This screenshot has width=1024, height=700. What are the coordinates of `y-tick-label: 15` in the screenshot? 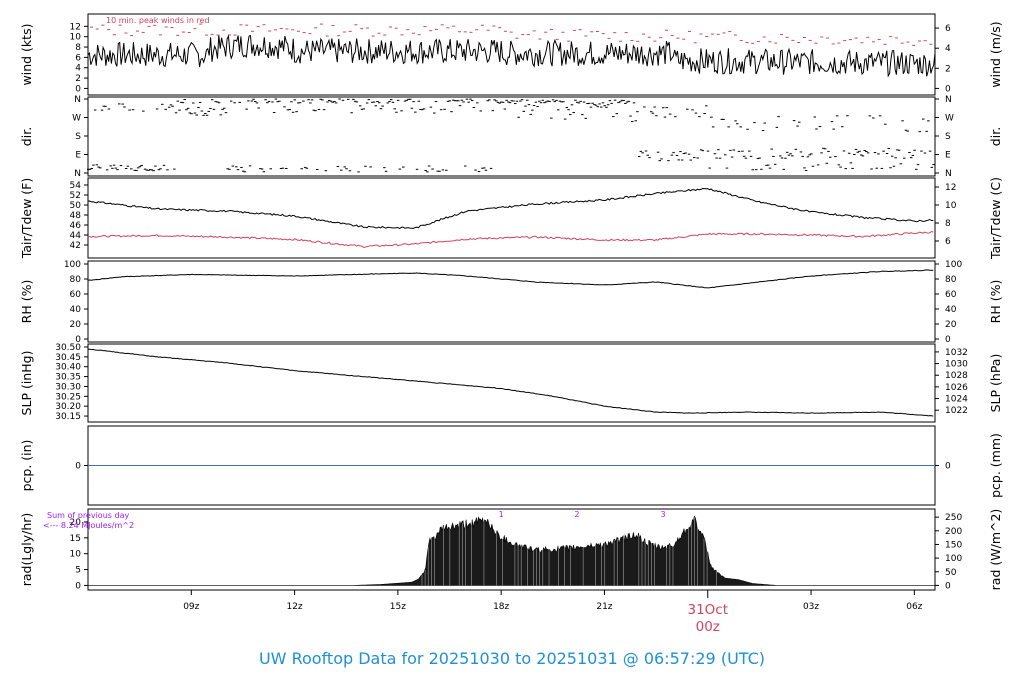 It's located at (75, 539).